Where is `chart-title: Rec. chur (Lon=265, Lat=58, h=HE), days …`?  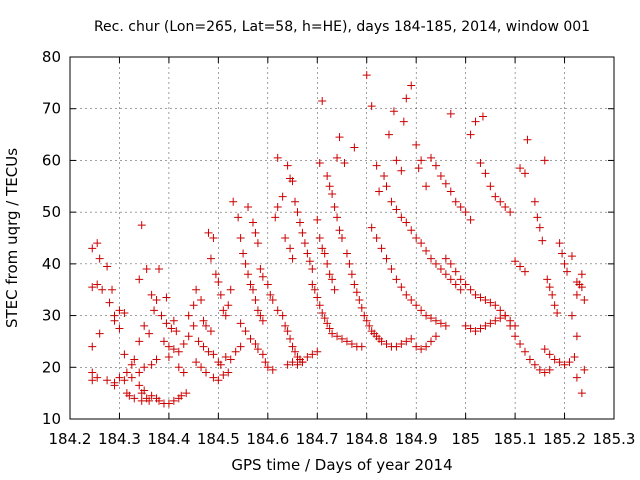
chart-title: Rec. chur (Lon=265, Lat=58, h=HE), days … is located at coordinates (342, 27).